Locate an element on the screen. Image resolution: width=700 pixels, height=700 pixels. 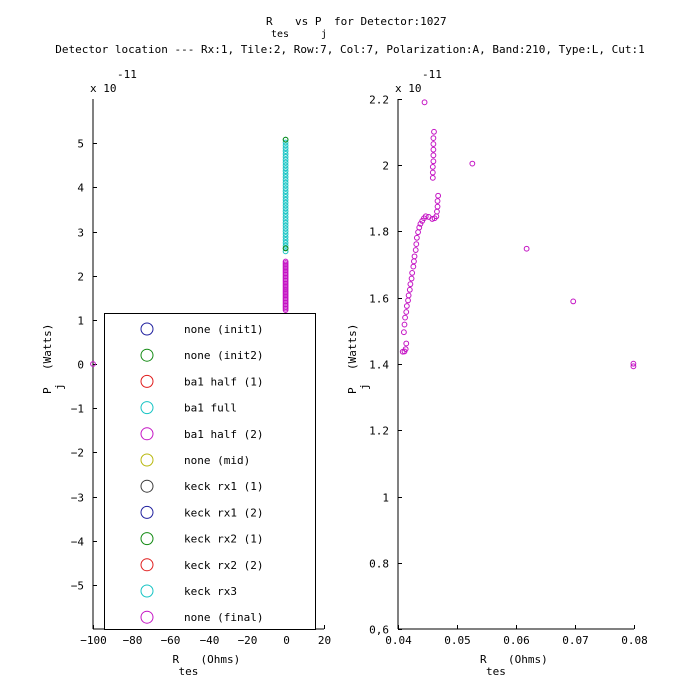
right-x-axis-label-unit: (Ohms) is located at coordinates (528, 659).